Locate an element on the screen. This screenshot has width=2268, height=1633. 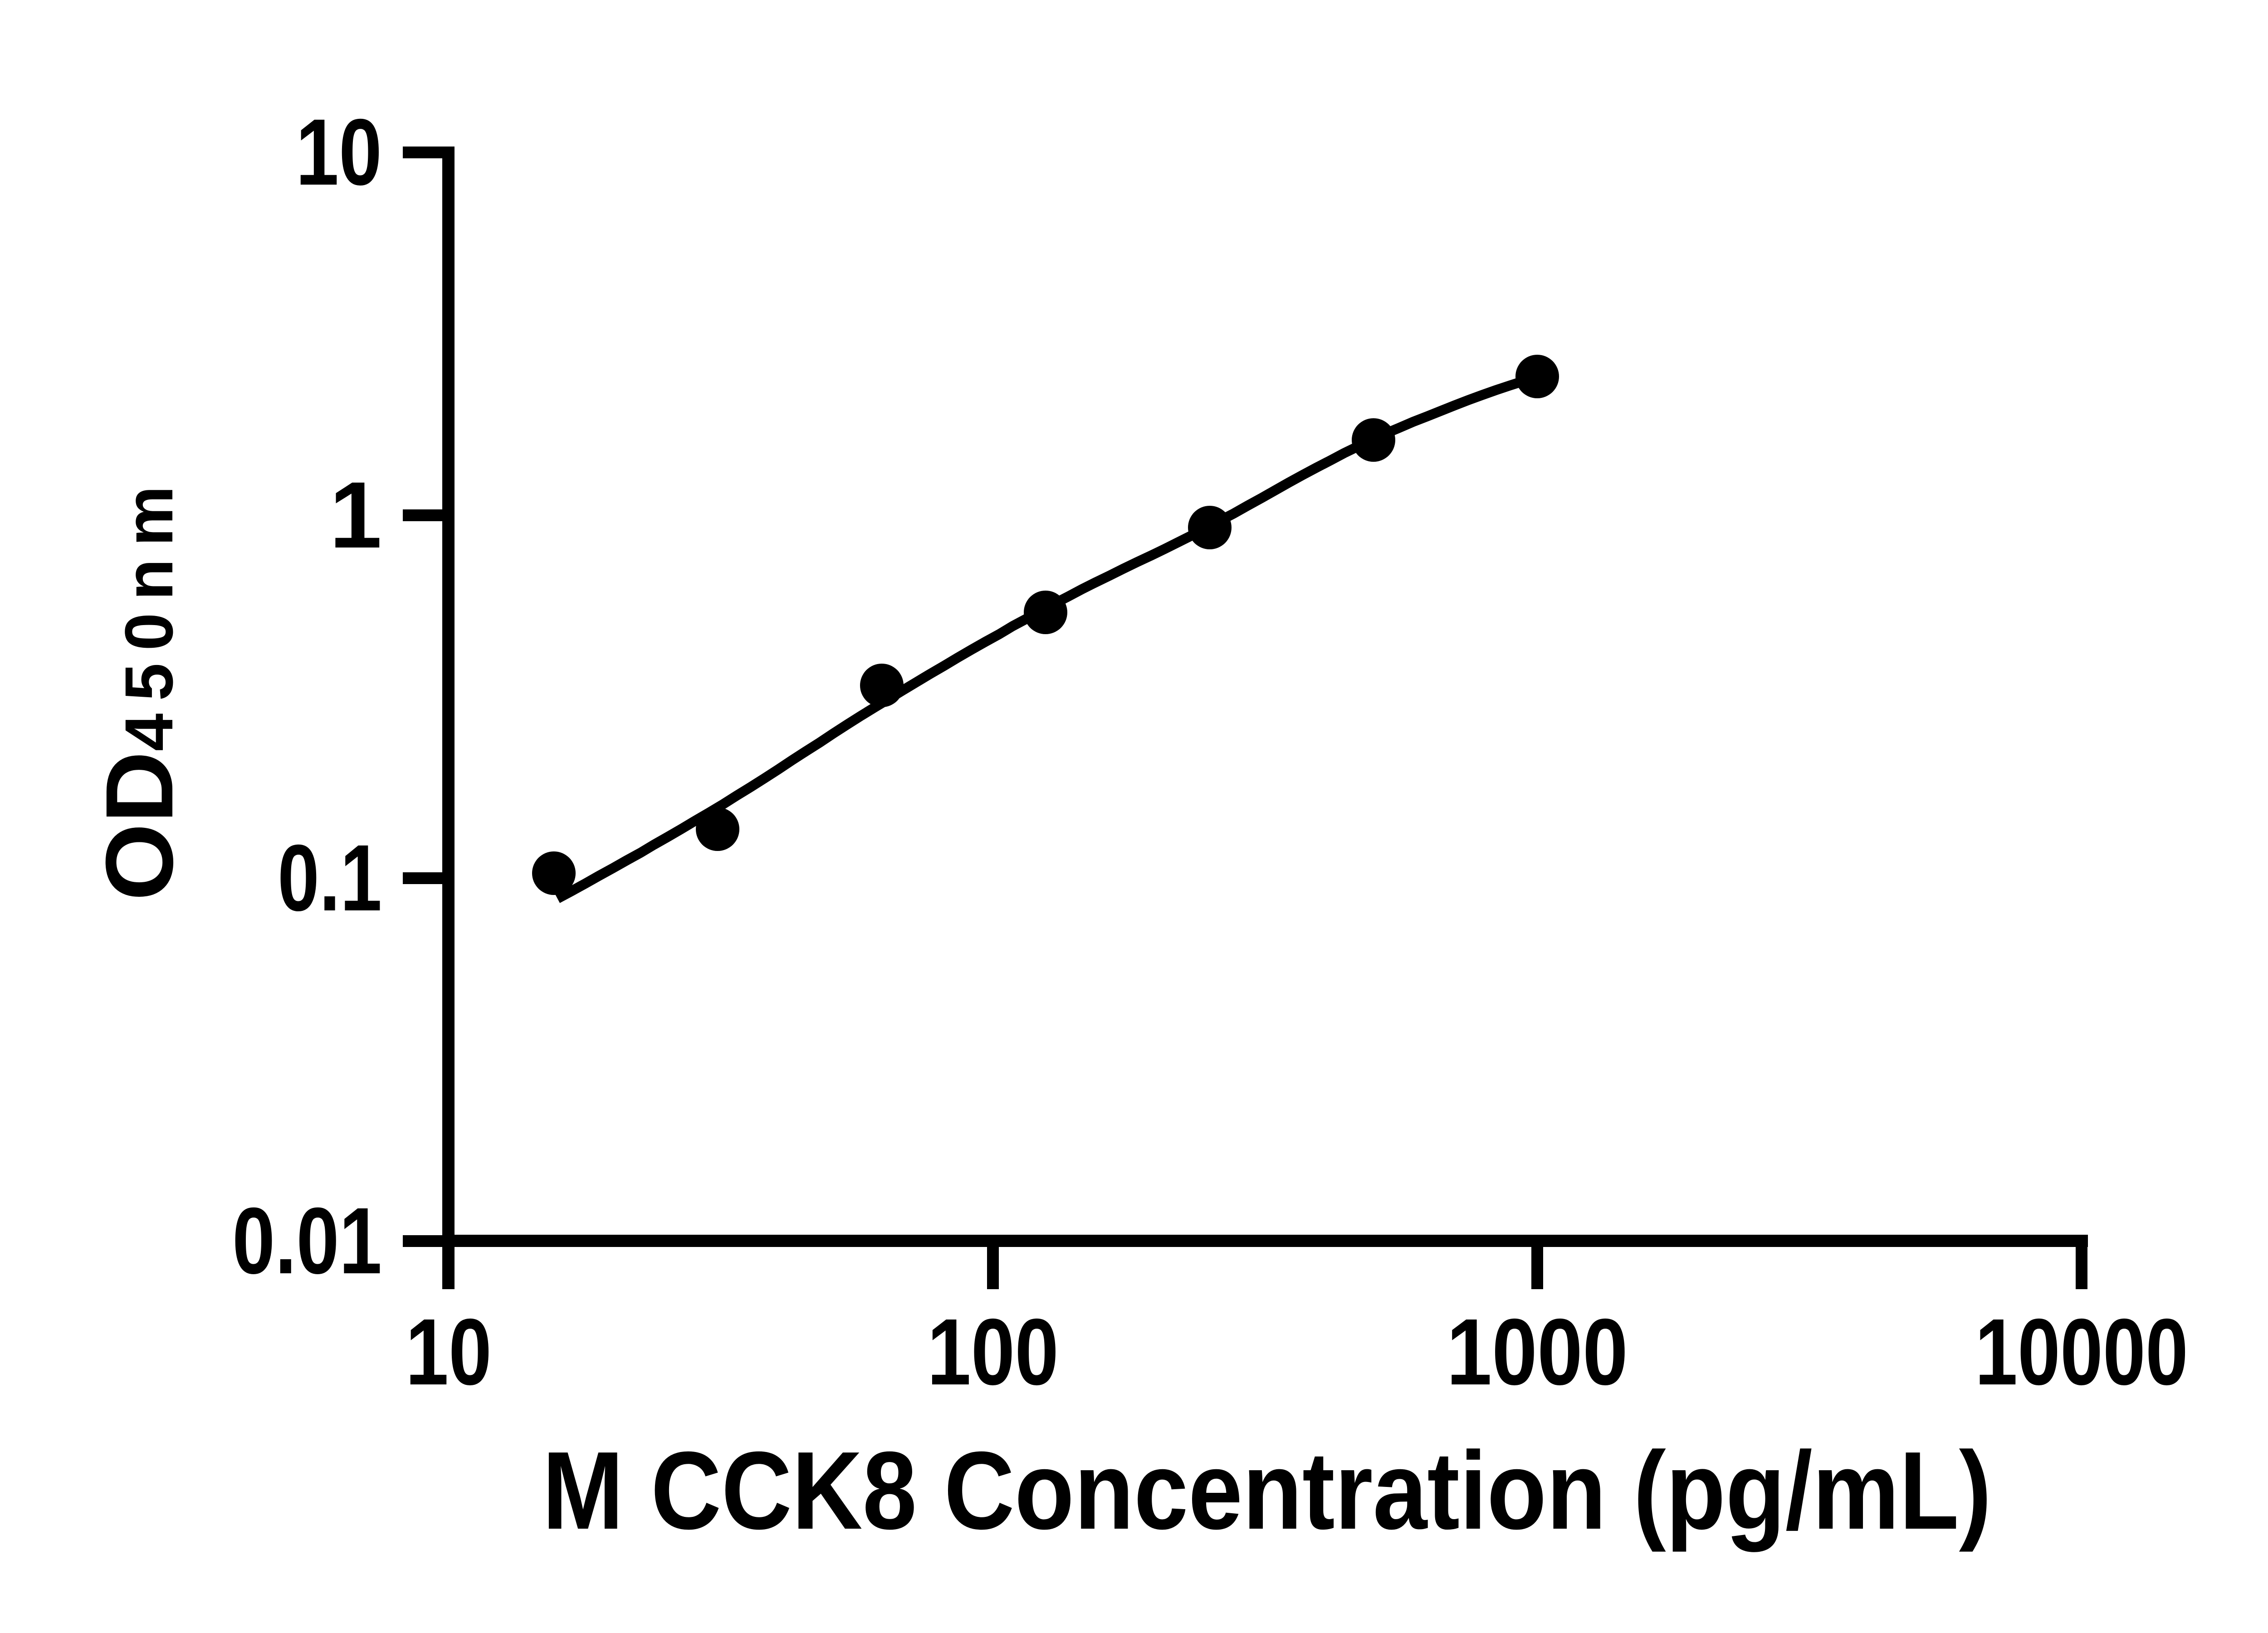
svg-text: M CCK8 Concentration (pg/mL) is located at coordinates (1268, 1490).